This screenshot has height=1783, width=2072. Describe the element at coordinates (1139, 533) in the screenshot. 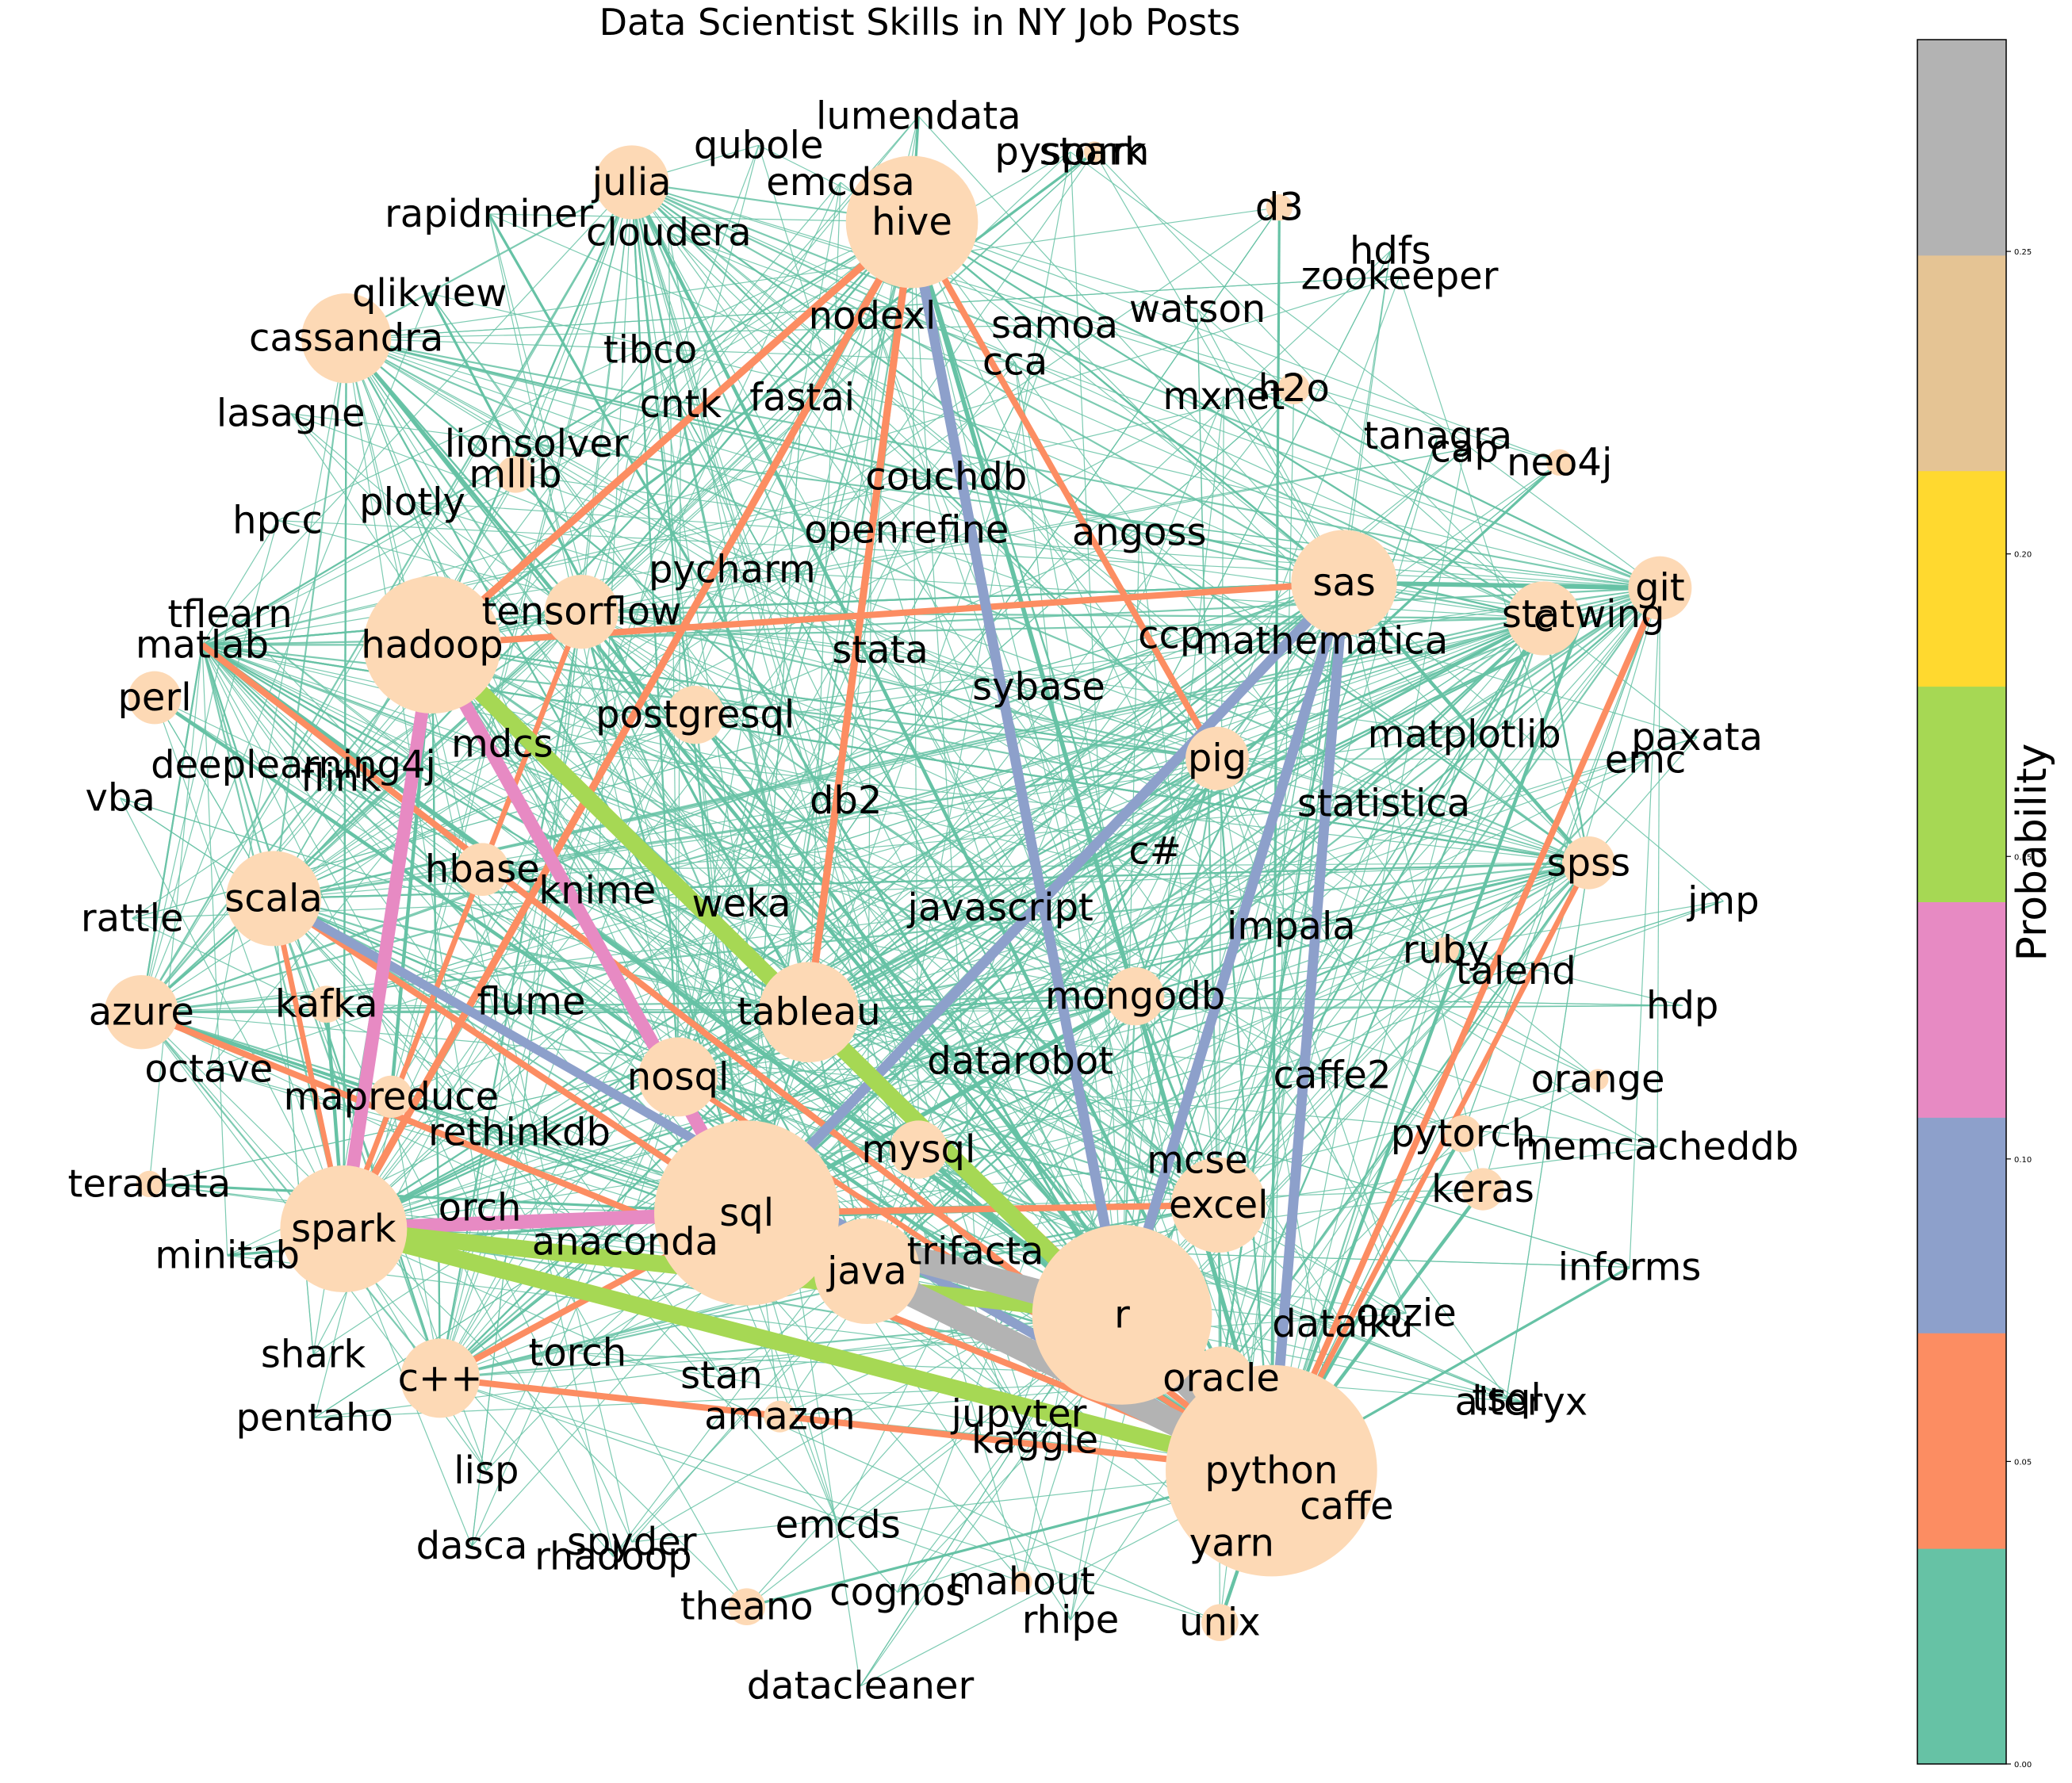

I see `node-label-angoss: angoss` at that location.